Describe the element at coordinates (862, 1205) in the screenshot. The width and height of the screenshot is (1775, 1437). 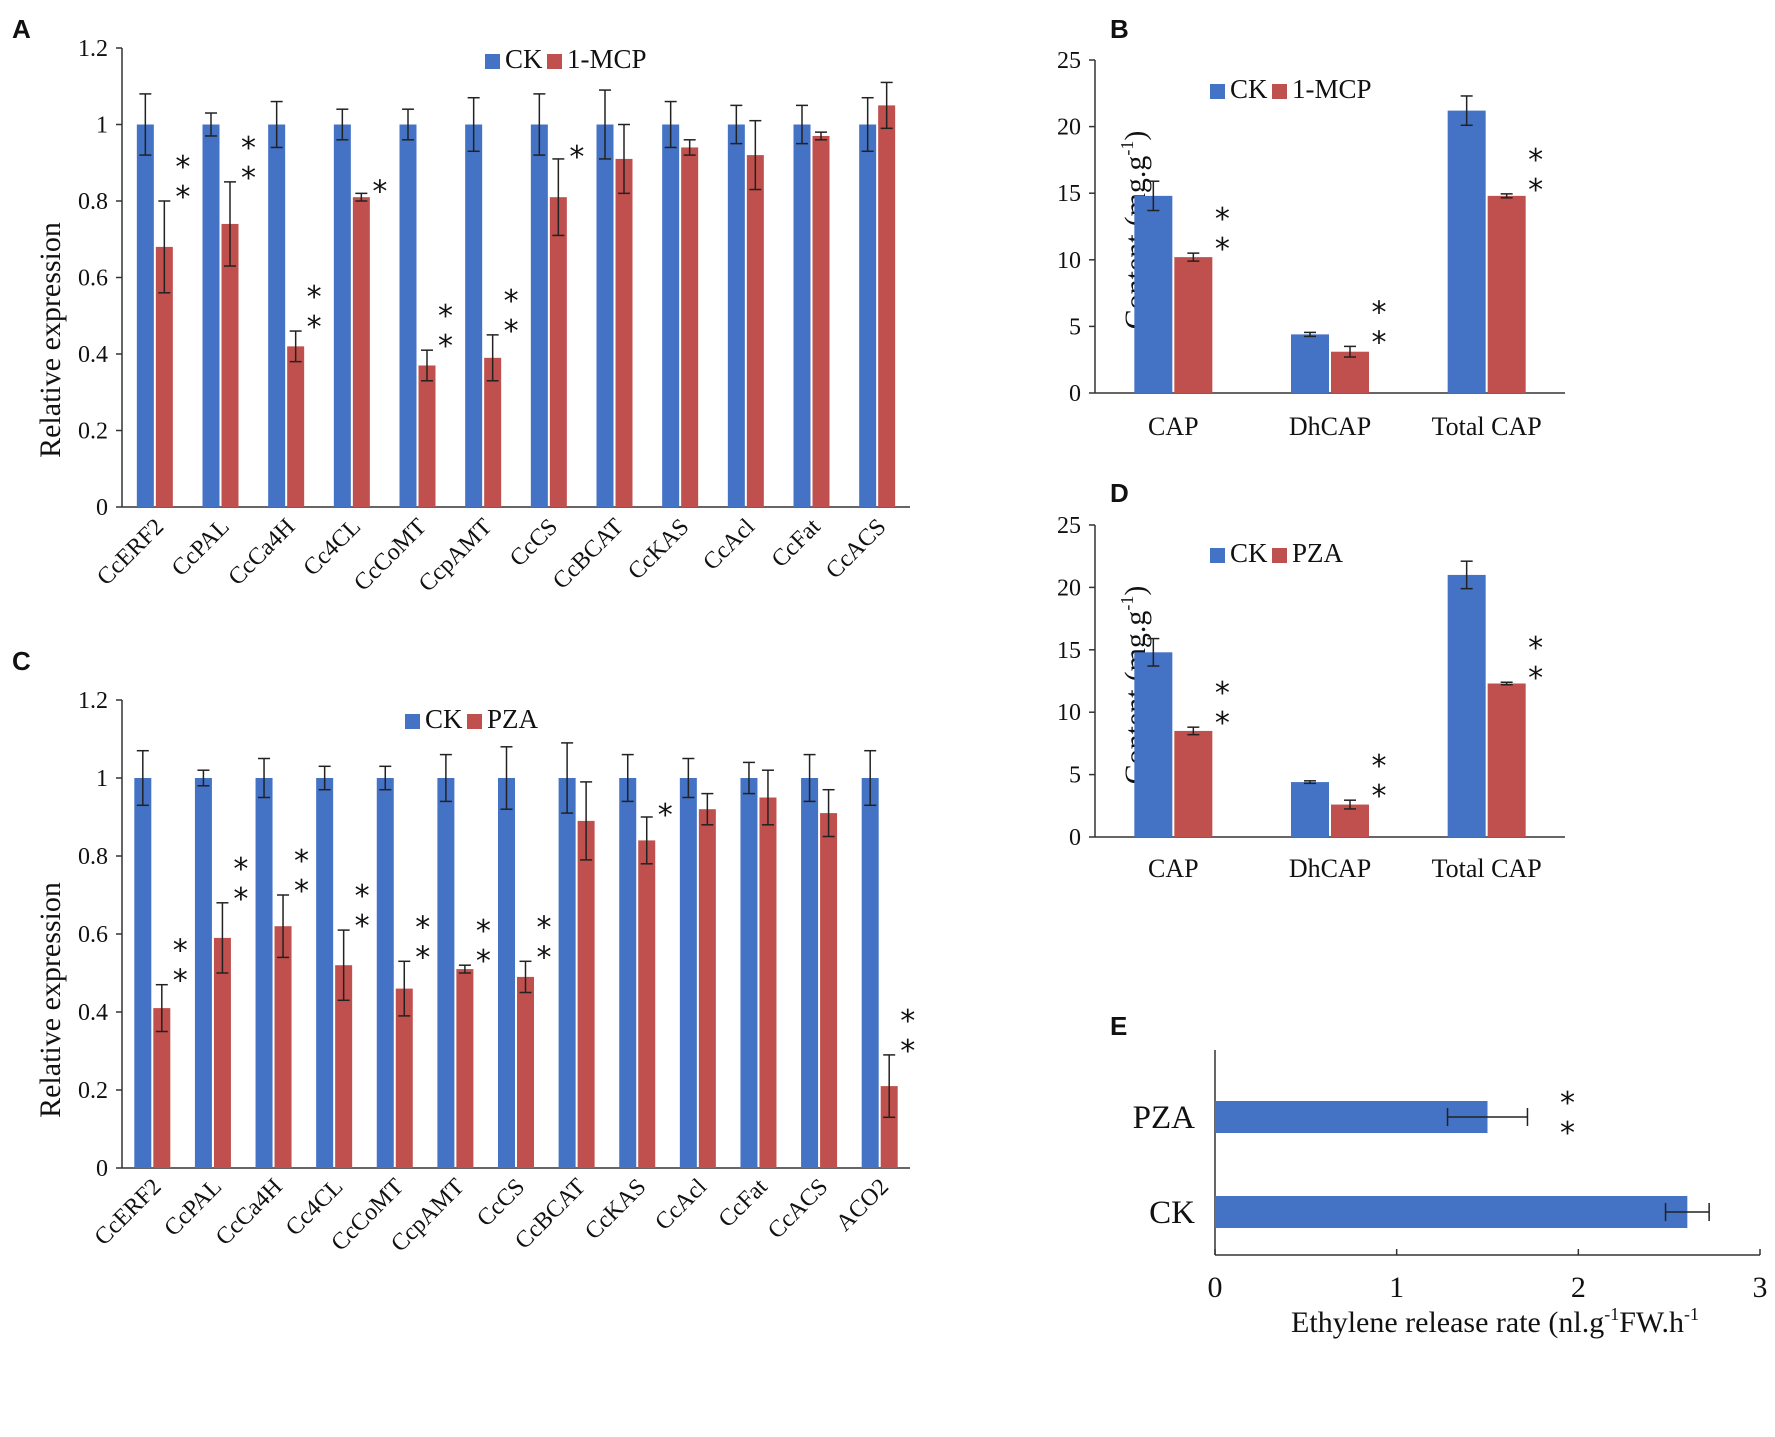
I see `category-label: ACO2` at that location.